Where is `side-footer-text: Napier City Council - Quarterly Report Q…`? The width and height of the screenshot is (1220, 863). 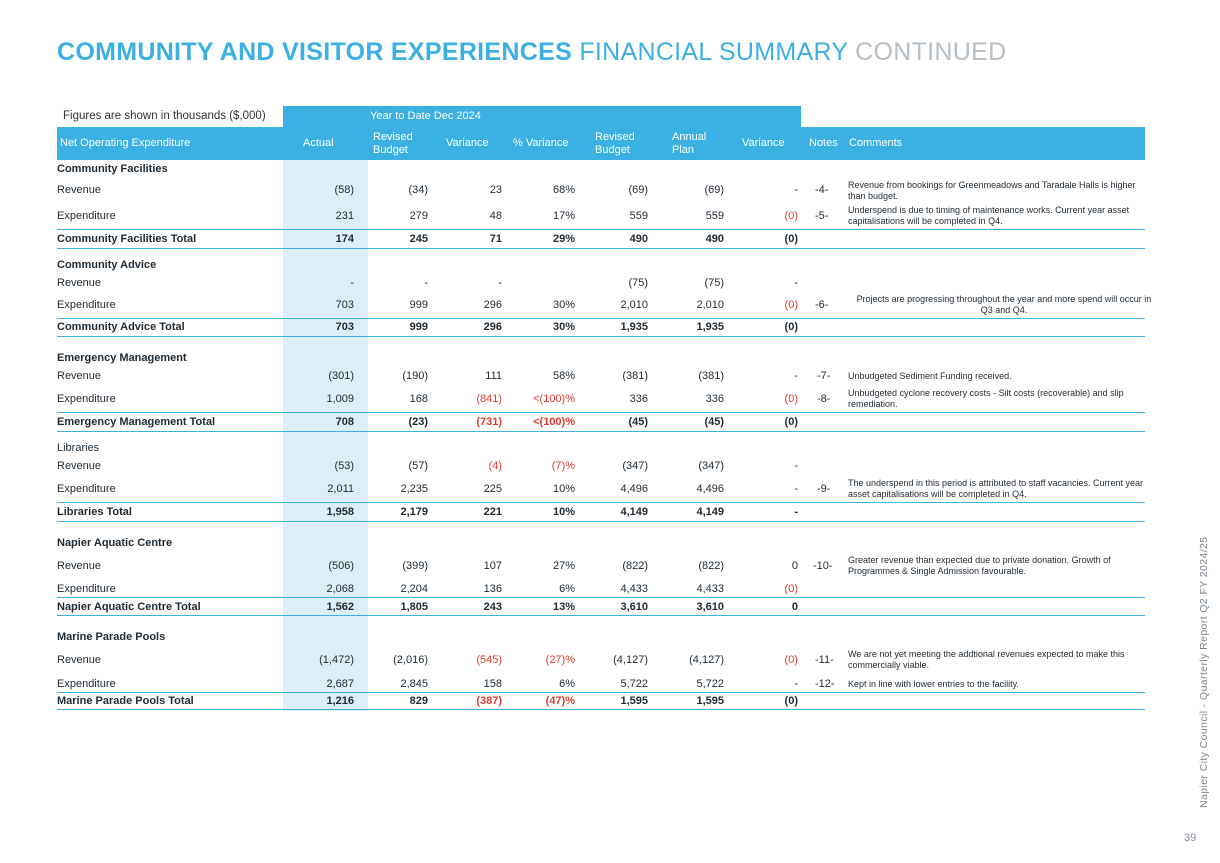
side-footer-text: Napier City Council - Quarterly Report Q… is located at coordinates (1204, 672).